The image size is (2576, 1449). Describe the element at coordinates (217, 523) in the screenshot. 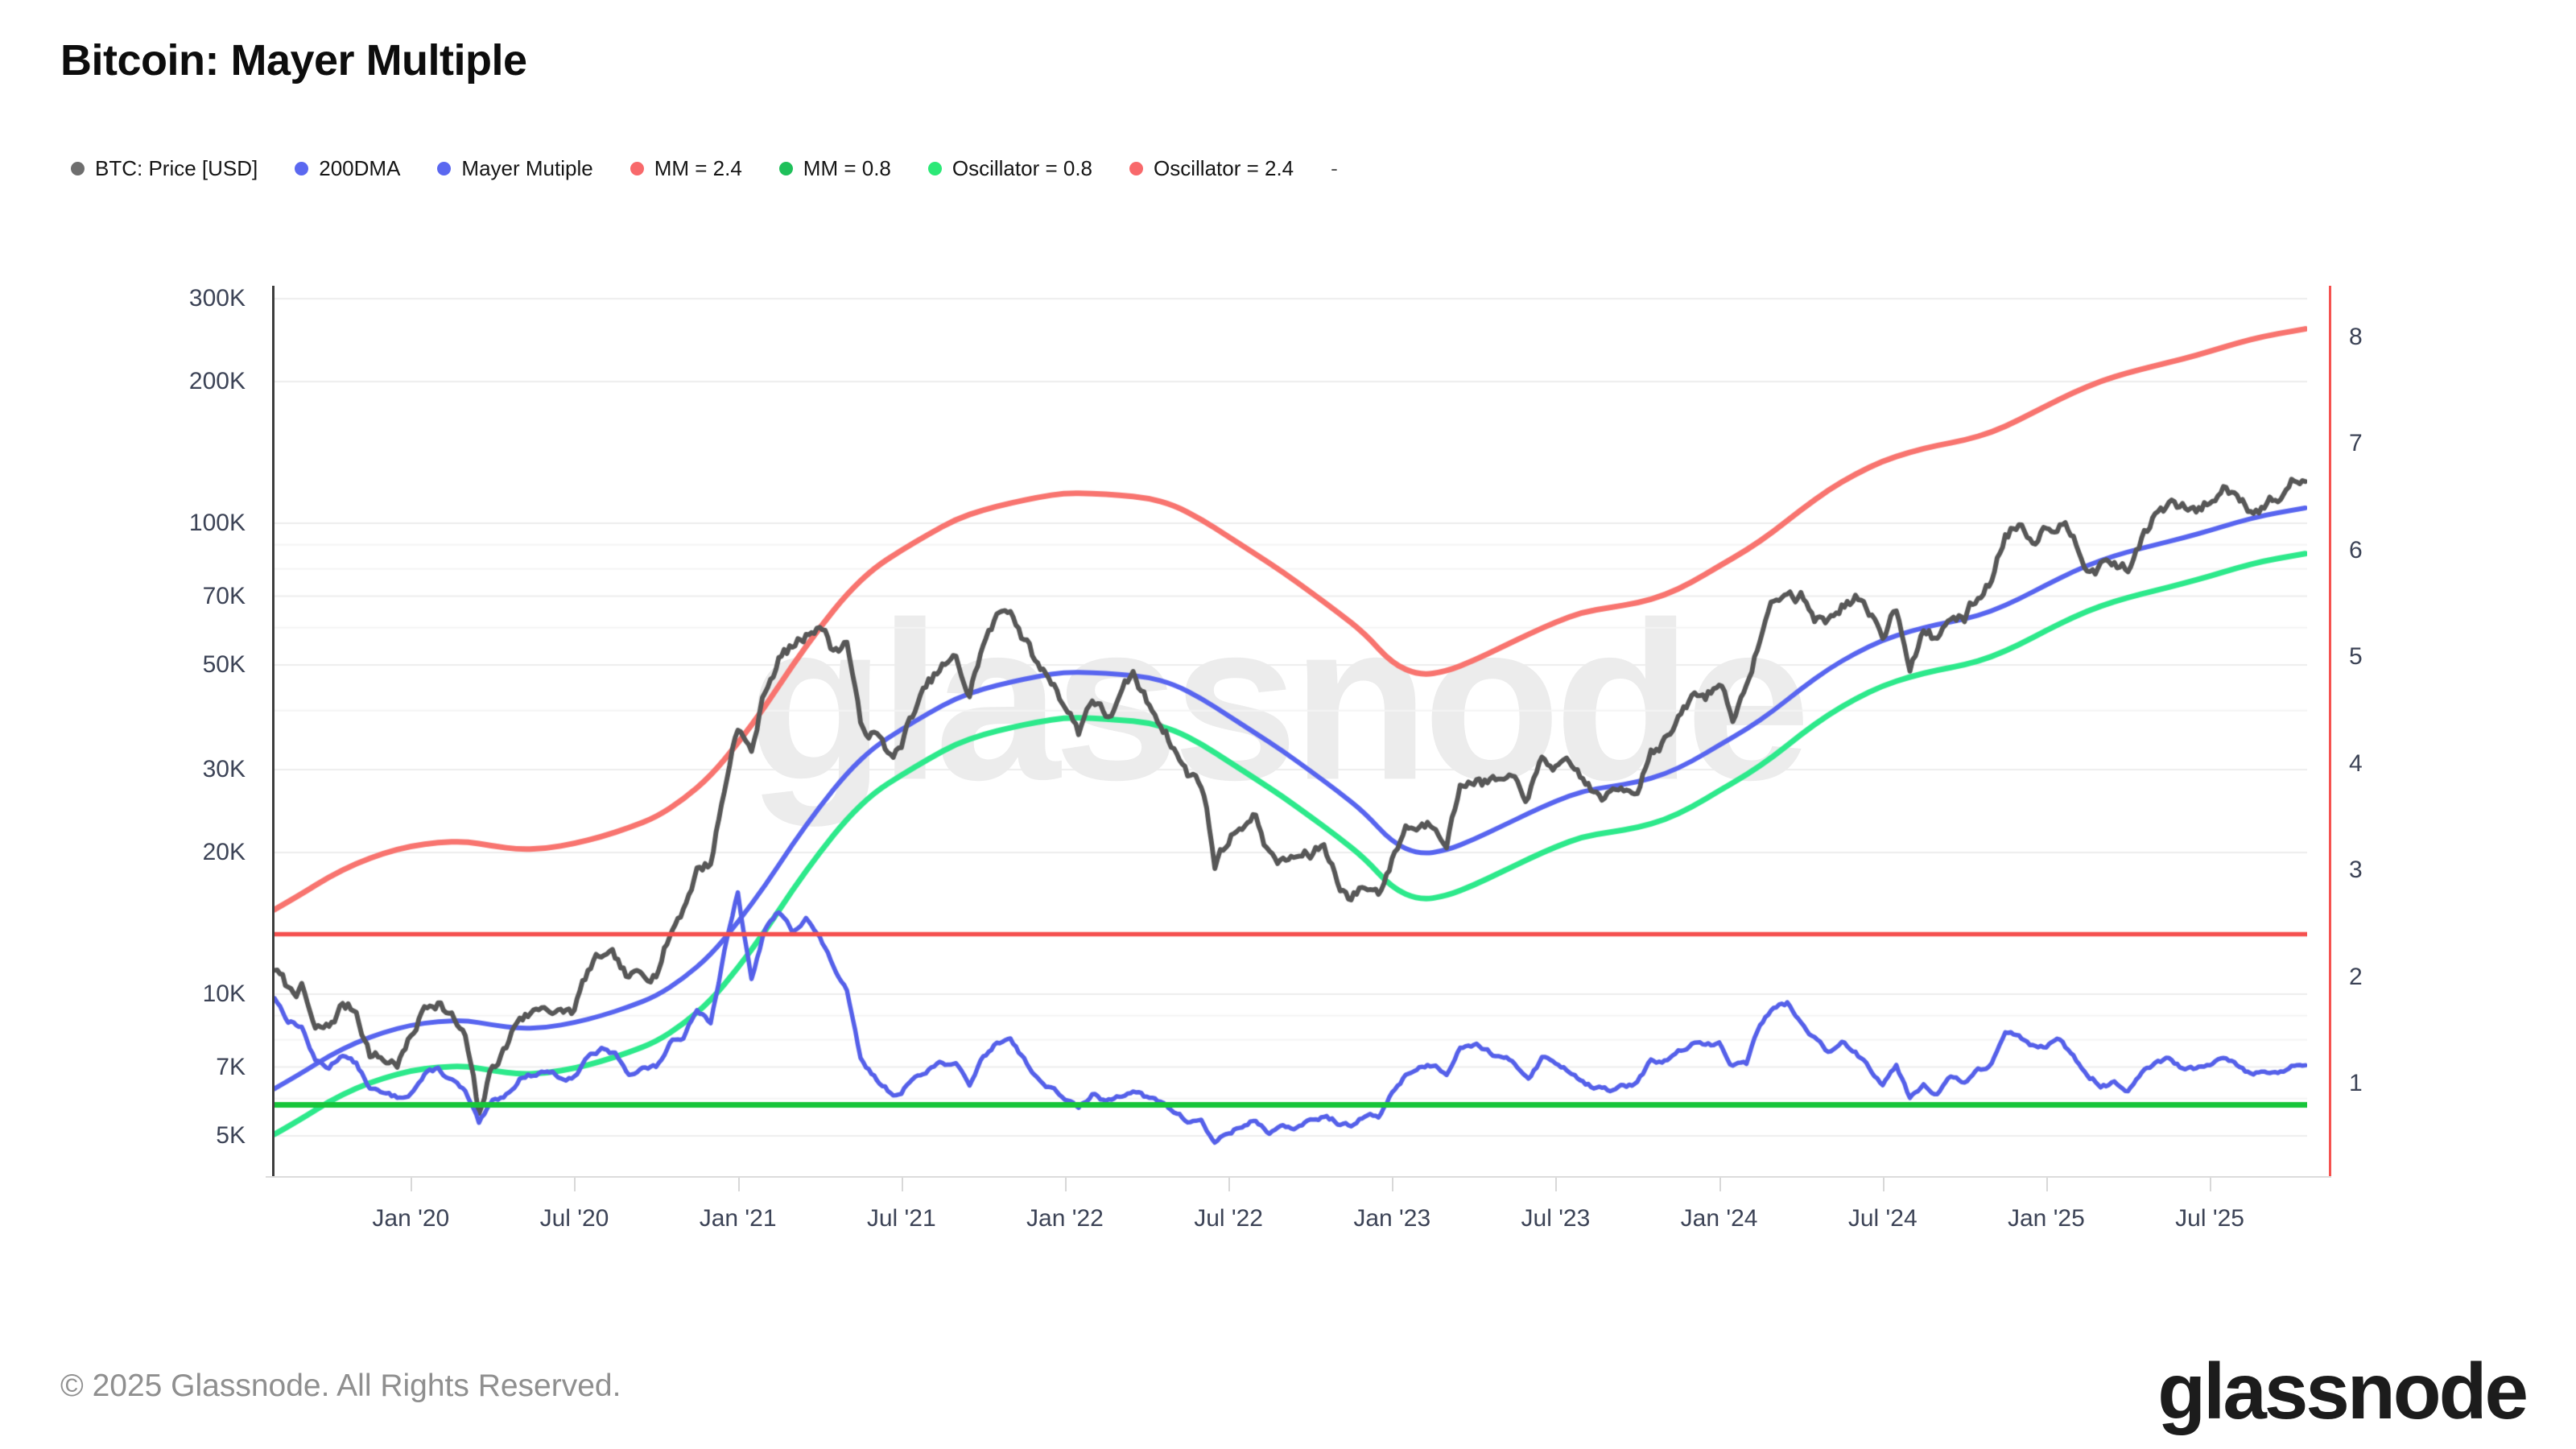

I see `y-axis-left-label: 100K` at that location.